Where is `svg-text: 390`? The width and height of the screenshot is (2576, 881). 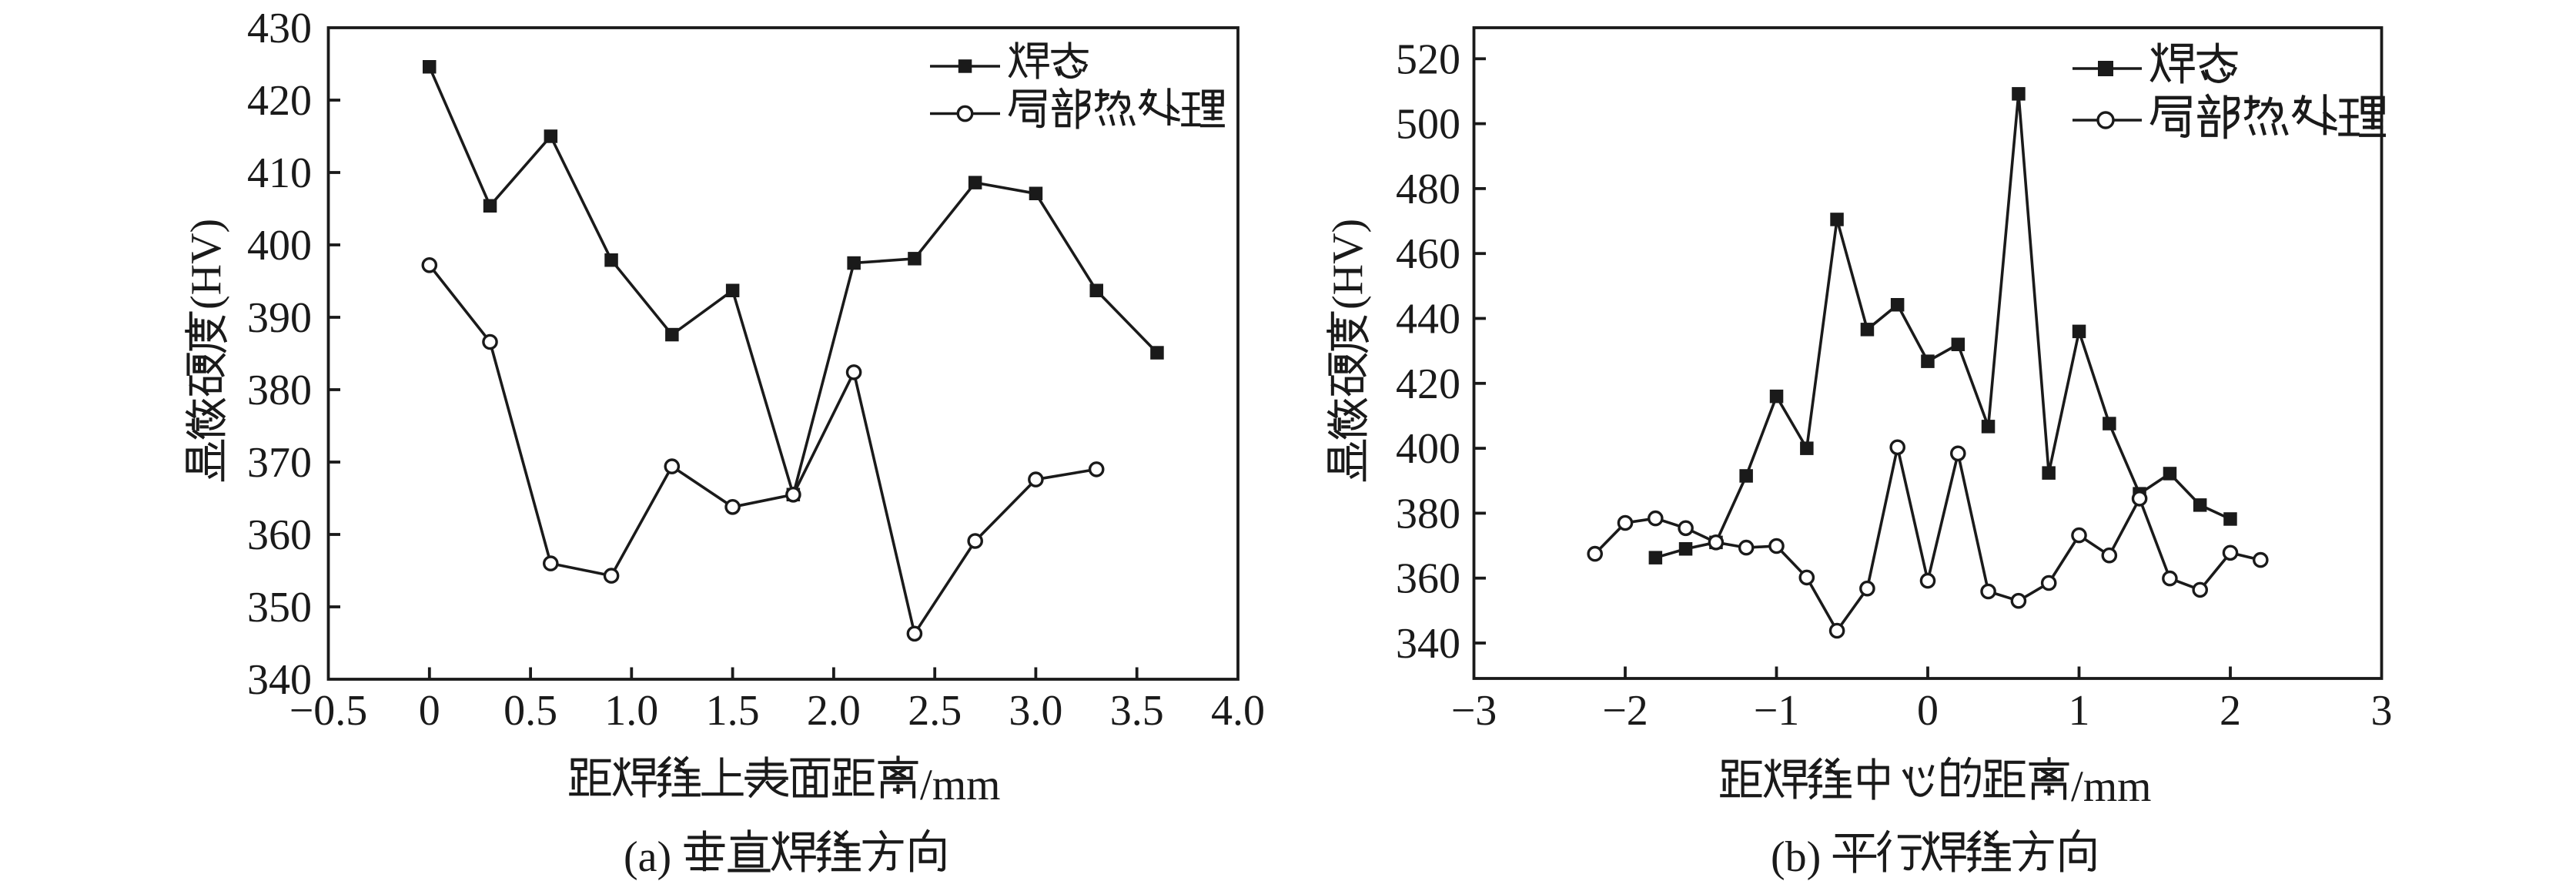 svg-text: 390 is located at coordinates (279, 318).